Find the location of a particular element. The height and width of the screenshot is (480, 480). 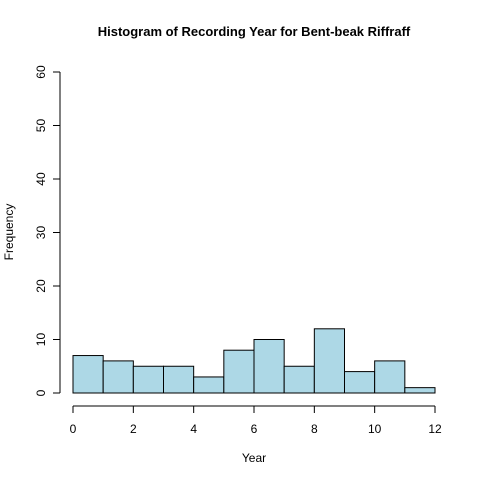

y-tick-label: 30 is located at coordinates (41, 233).